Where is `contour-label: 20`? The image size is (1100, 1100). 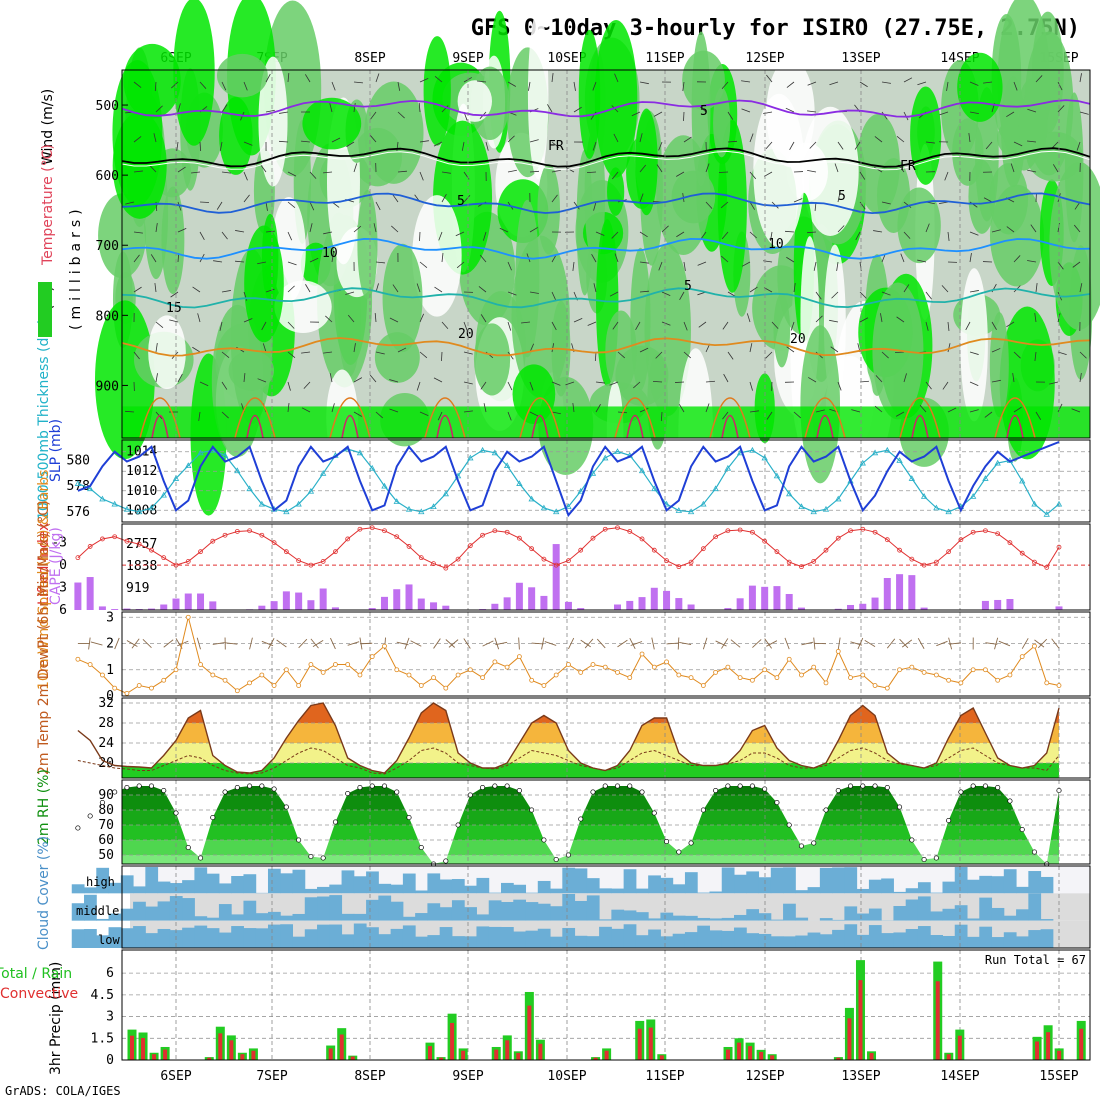
contour-label: 20 is located at coordinates (798, 339).